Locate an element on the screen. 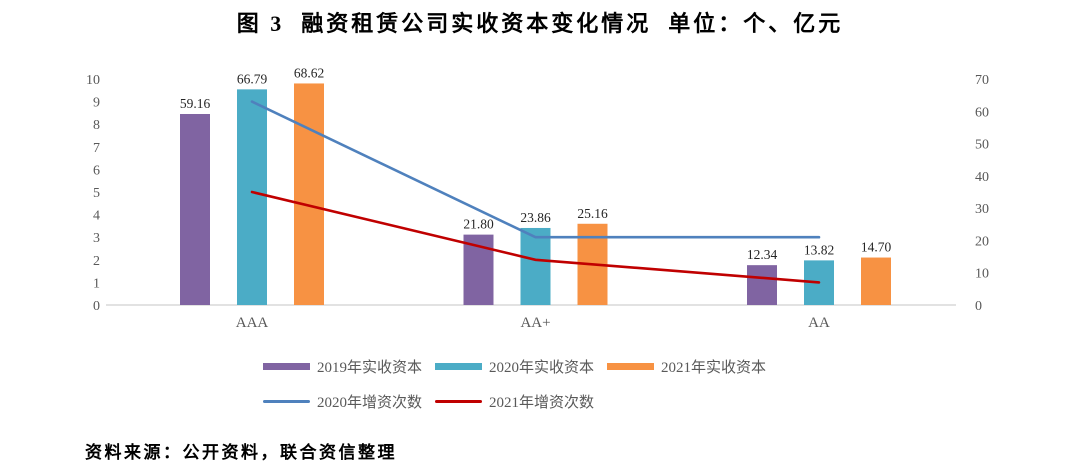 The width and height of the screenshot is (1080, 472). right-axis-tick-40: 40 is located at coordinates (982, 177).